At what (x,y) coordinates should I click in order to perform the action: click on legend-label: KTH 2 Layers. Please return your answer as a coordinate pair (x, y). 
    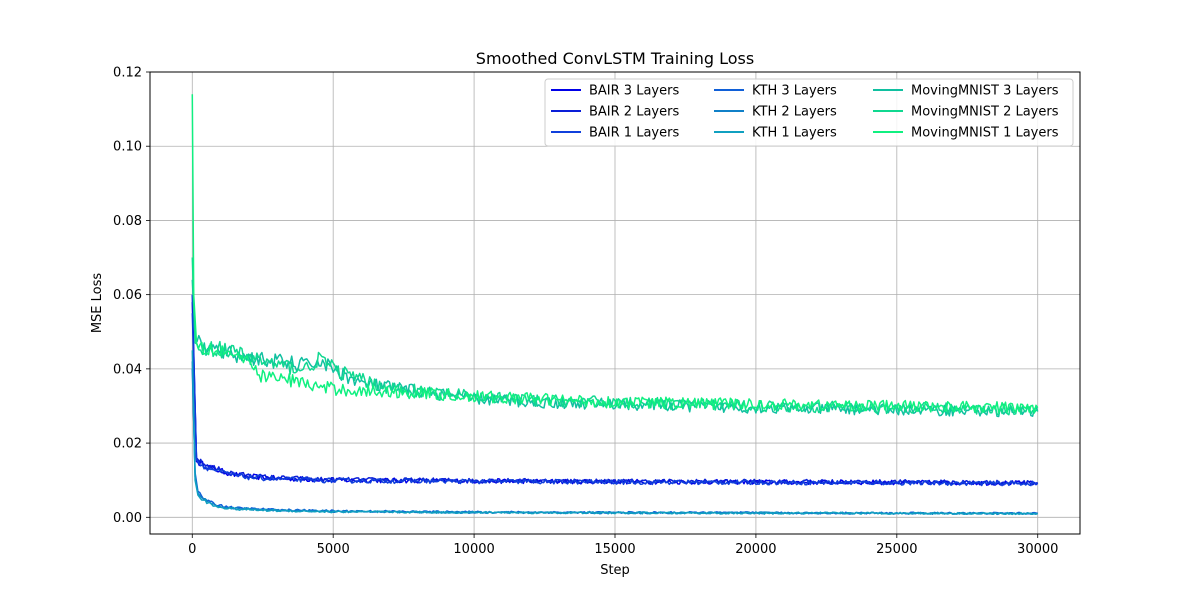
    Looking at the image, I should click on (794, 112).